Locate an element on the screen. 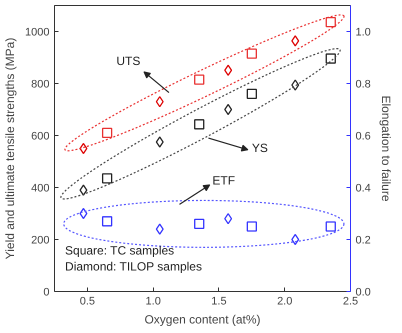 The width and height of the screenshot is (402, 333). annotation: Square: TC samples is located at coordinates (119, 251).